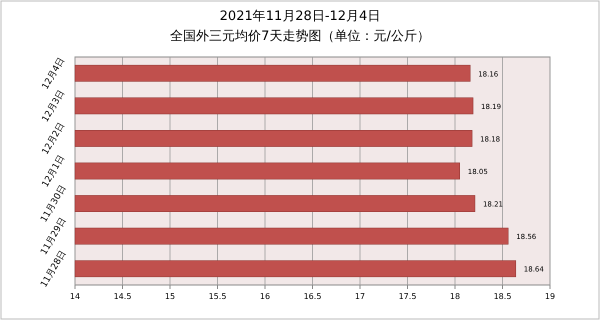 The width and height of the screenshot is (600, 320). I want to click on x-tick-label: 18, so click(455, 296).